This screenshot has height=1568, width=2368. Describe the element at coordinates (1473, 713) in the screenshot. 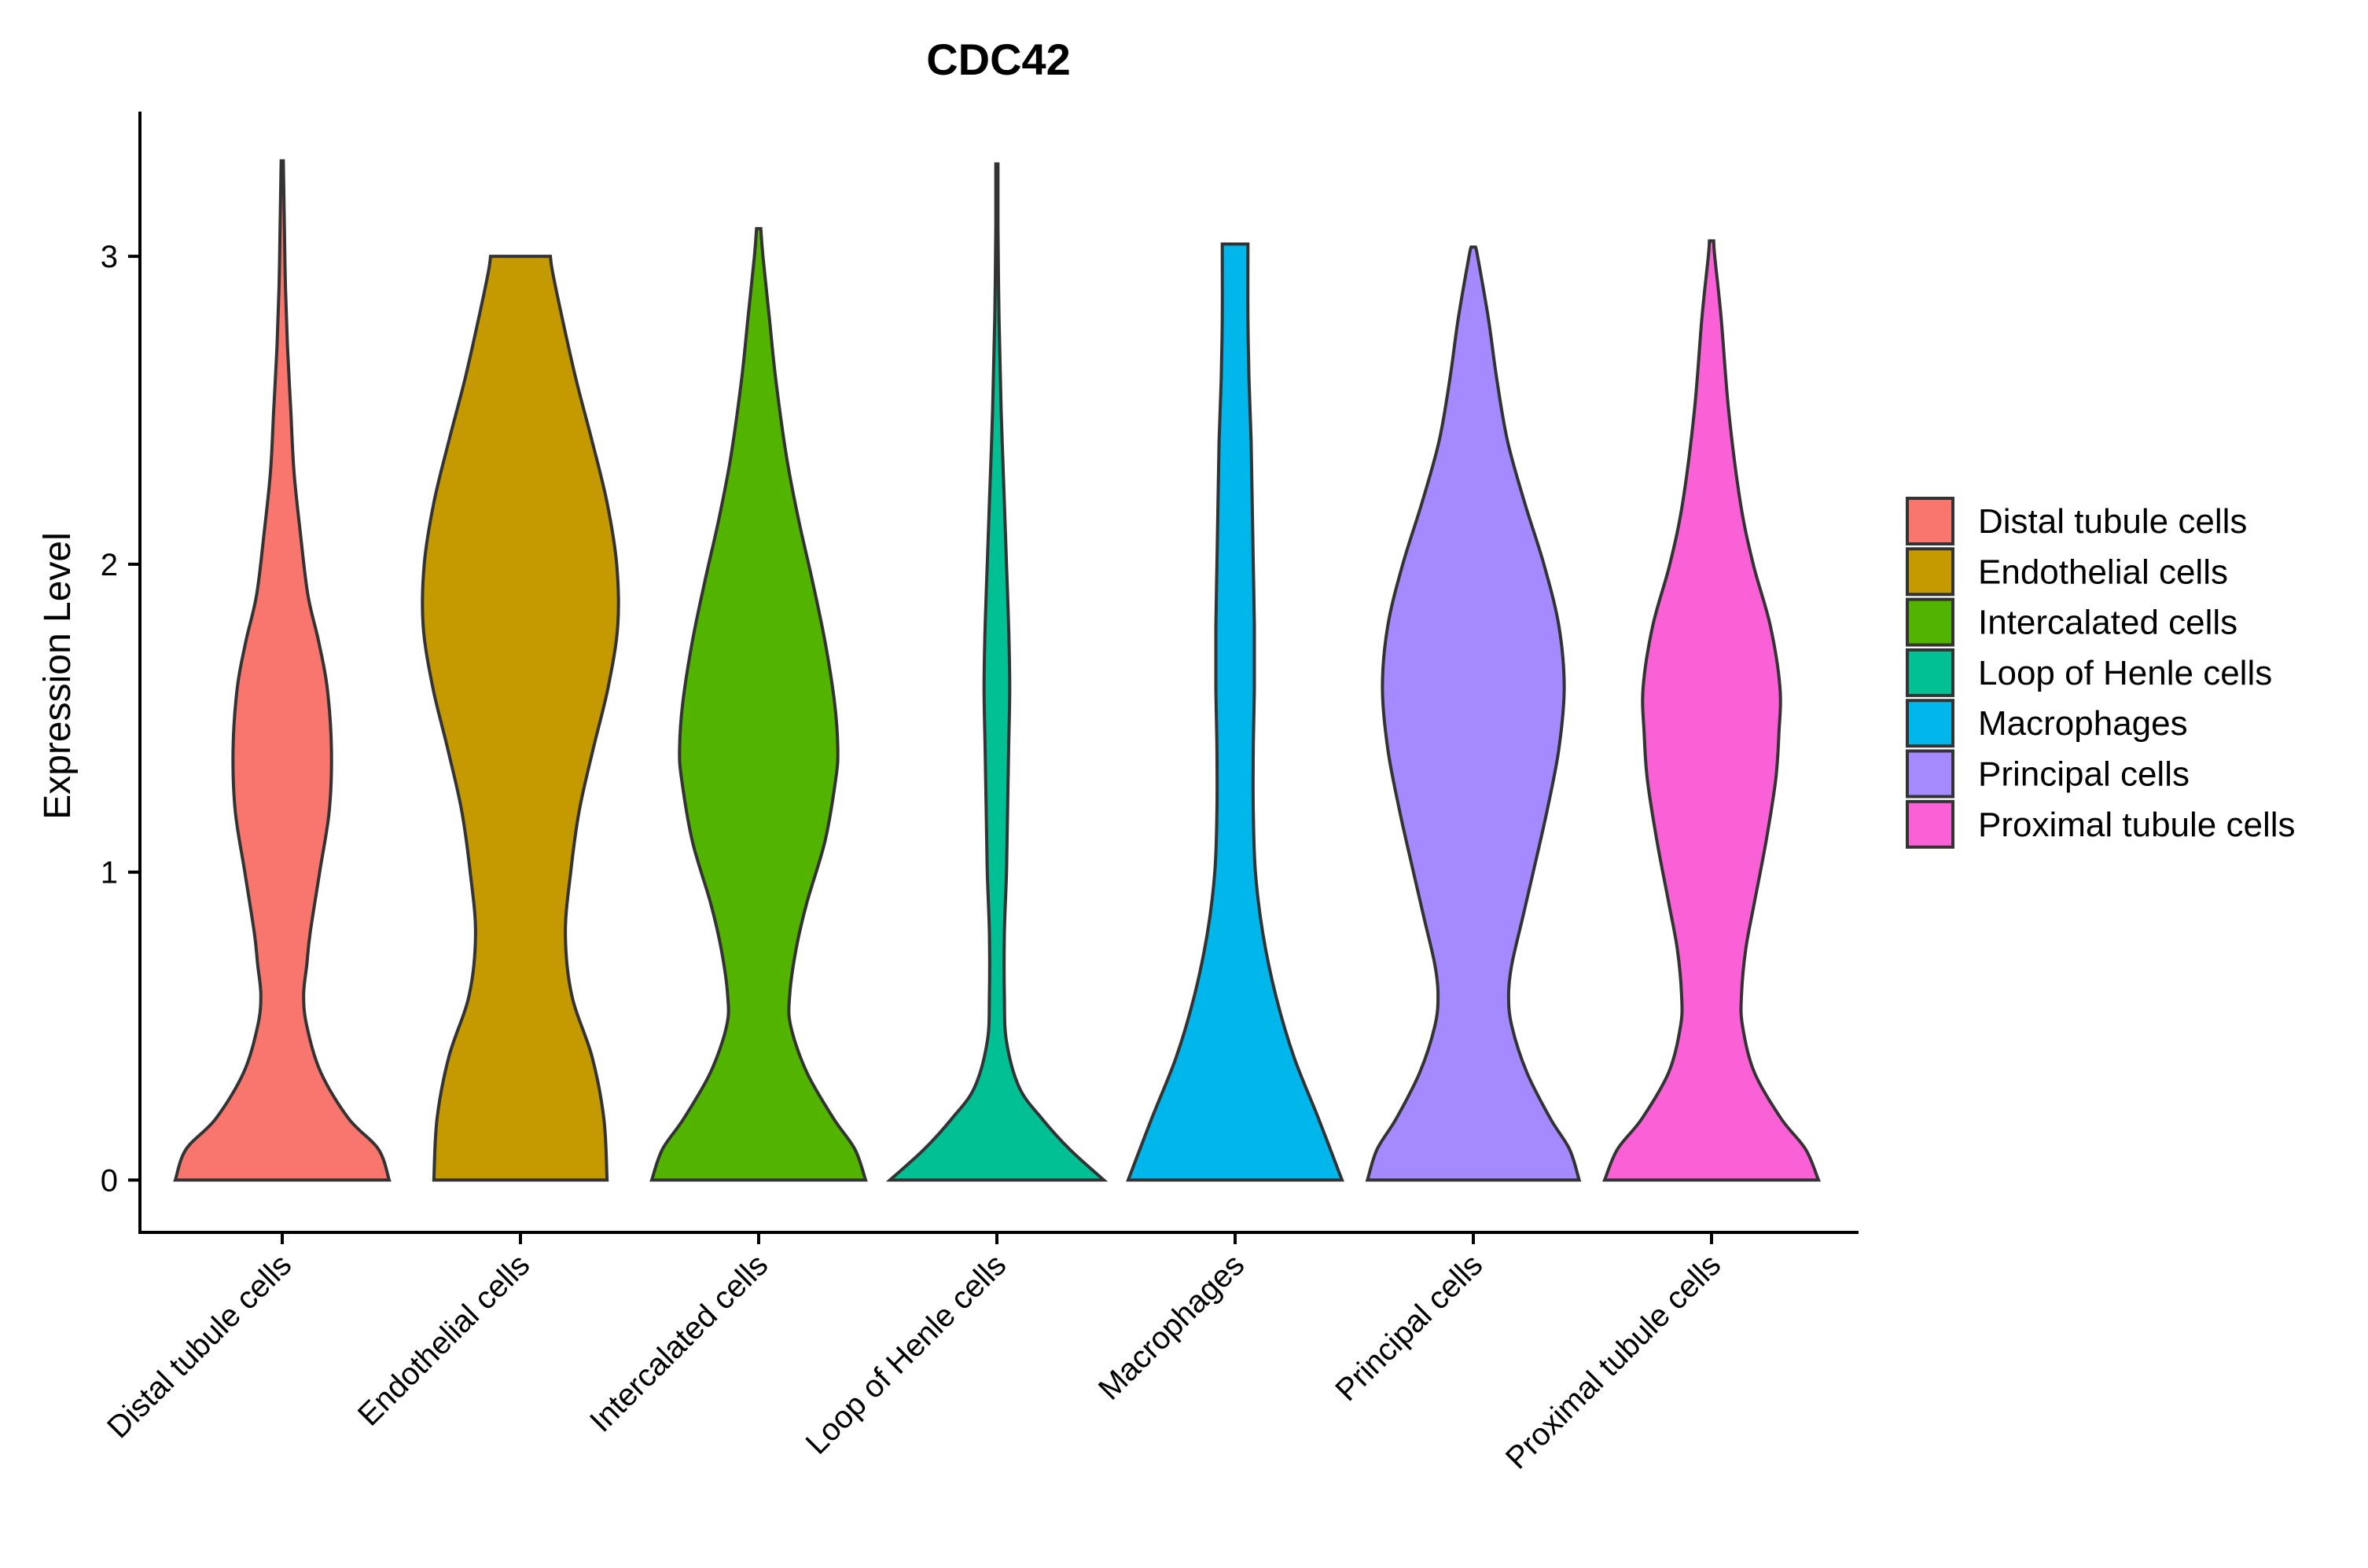

I see `violin-principal-cells` at that location.